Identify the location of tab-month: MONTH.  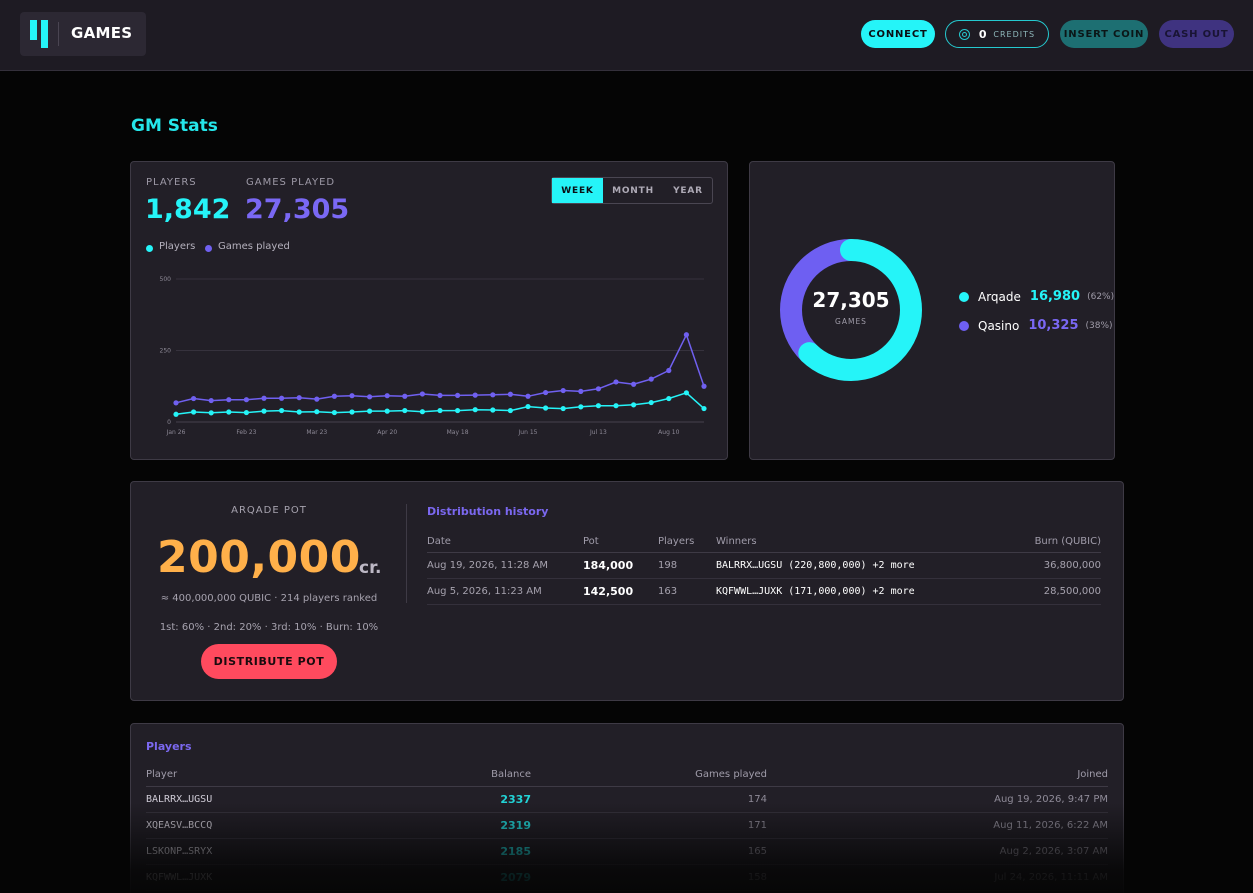
(633, 190).